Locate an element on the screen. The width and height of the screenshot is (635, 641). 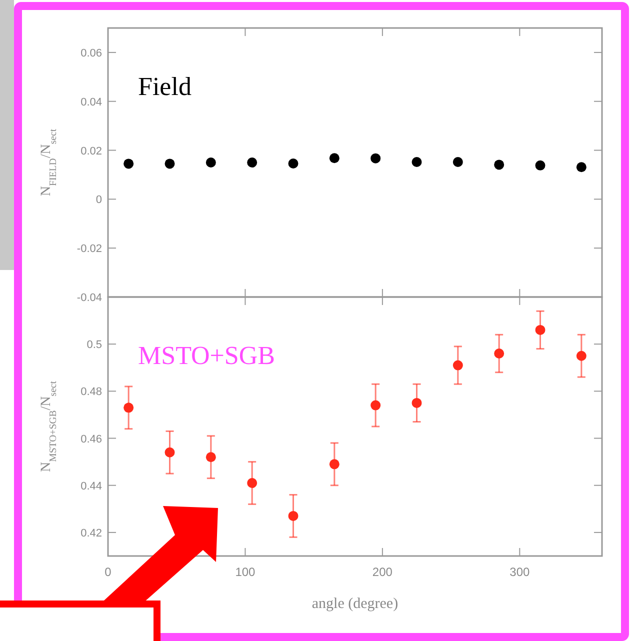
y-tick-label: 0.46 is located at coordinates (91, 439).